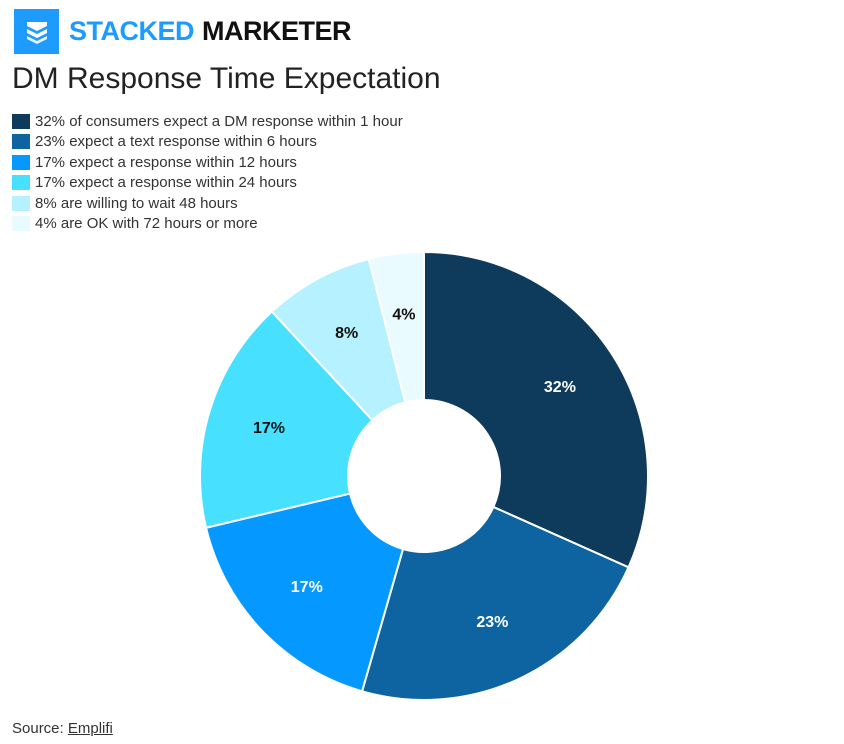 Image resolution: width=844 pixels, height=744 pixels. Describe the element at coordinates (492, 622) in the screenshot. I see `slice-data-label: 23%` at that location.